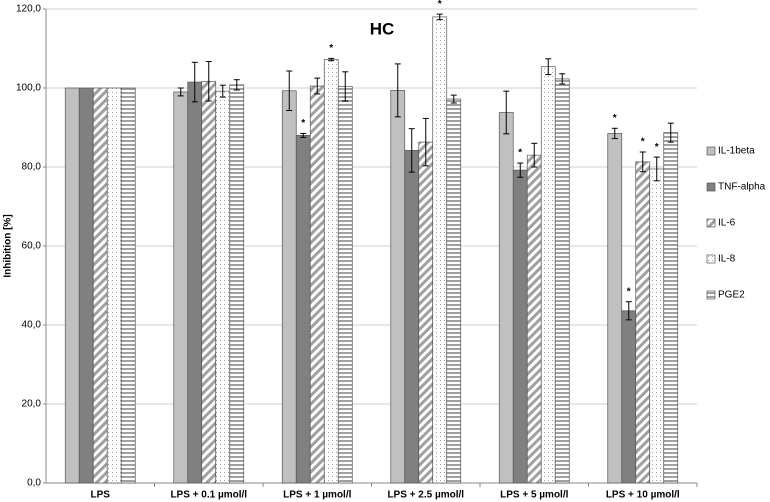 The image size is (770, 502). Describe the element at coordinates (643, 495) in the screenshot. I see `x-tick-label: LPS + 10 µmol/l` at that location.